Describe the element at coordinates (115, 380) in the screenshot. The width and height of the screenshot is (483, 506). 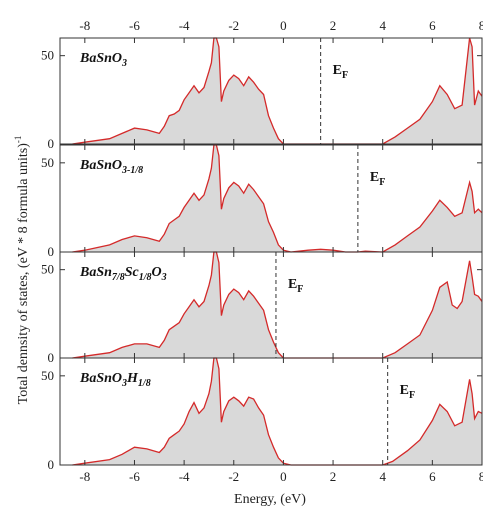
I see `panel-label: BaSnO3H1/8` at that location.